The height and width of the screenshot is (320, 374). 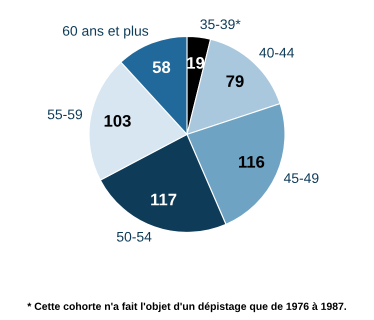 What do you see at coordinates (117, 120) in the screenshot?
I see `data-label: 103` at bounding box center [117, 120].